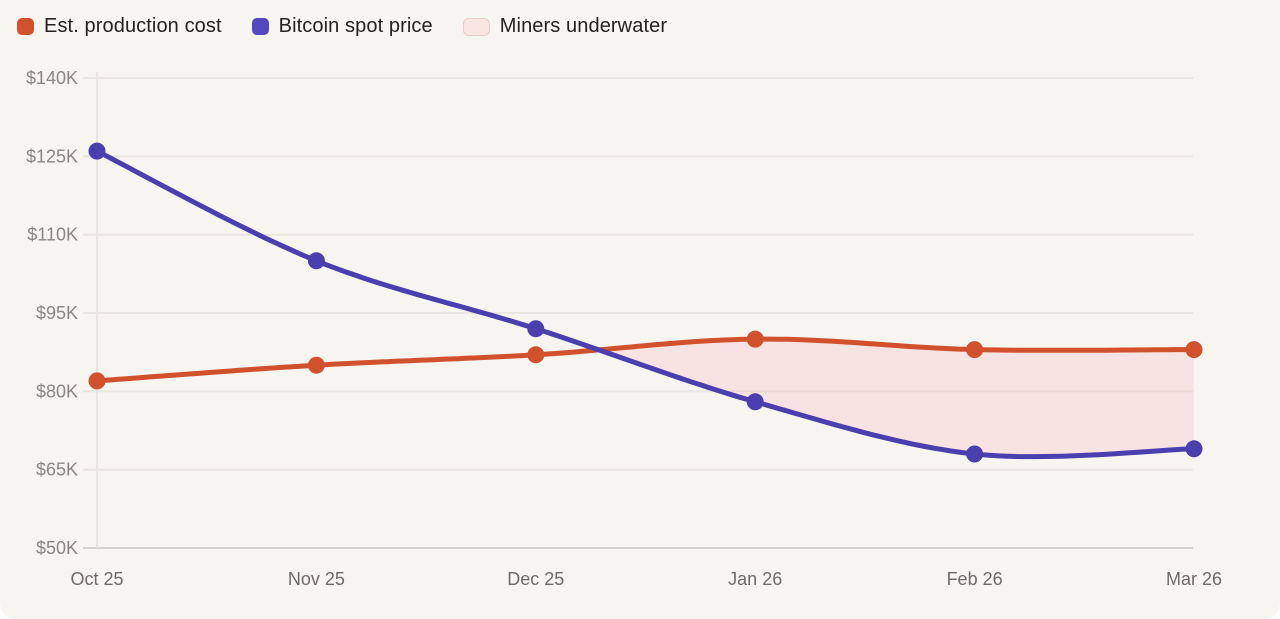 The height and width of the screenshot is (619, 1280). Describe the element at coordinates (975, 579) in the screenshot. I see `x-axis-label: Feb 26` at that location.